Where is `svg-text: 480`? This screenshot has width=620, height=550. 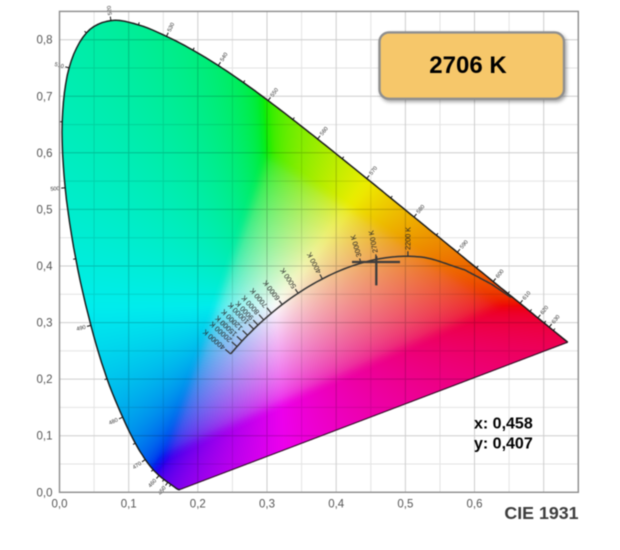 svg-text: 480 is located at coordinates (113, 421).